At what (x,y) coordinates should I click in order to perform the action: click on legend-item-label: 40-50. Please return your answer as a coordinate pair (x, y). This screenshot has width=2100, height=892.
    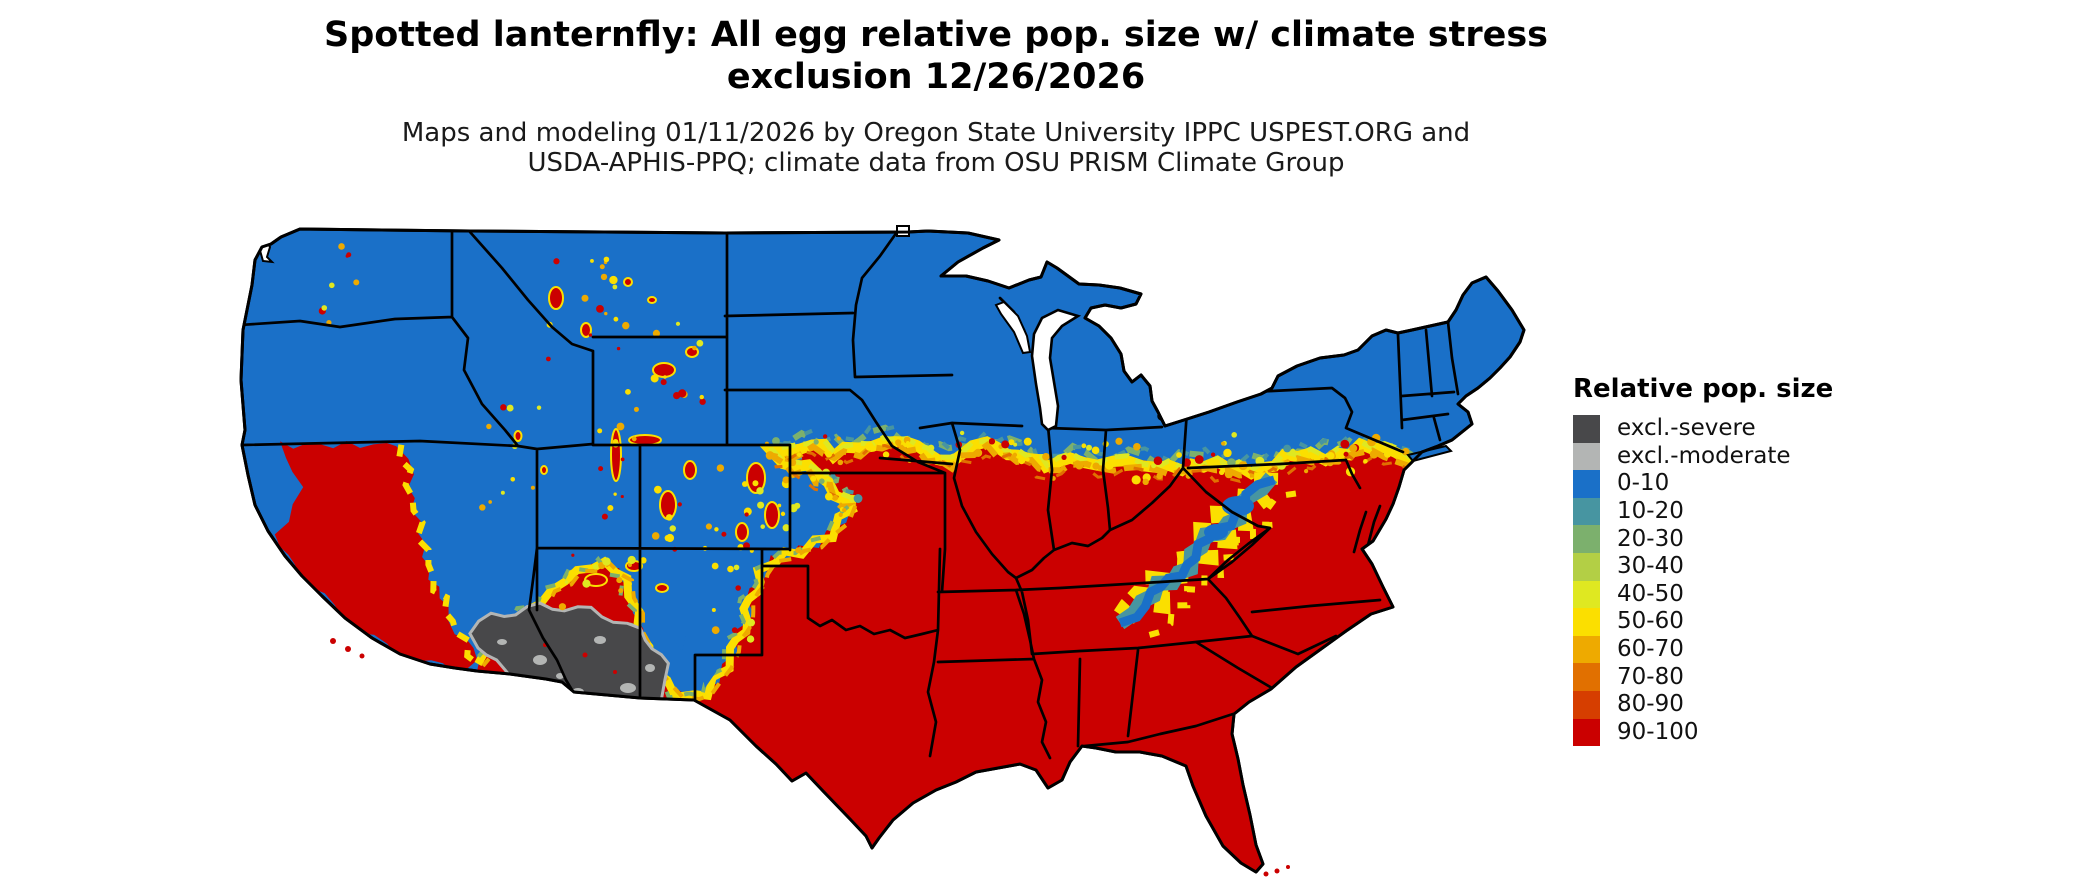
    Looking at the image, I should click on (1650, 593).